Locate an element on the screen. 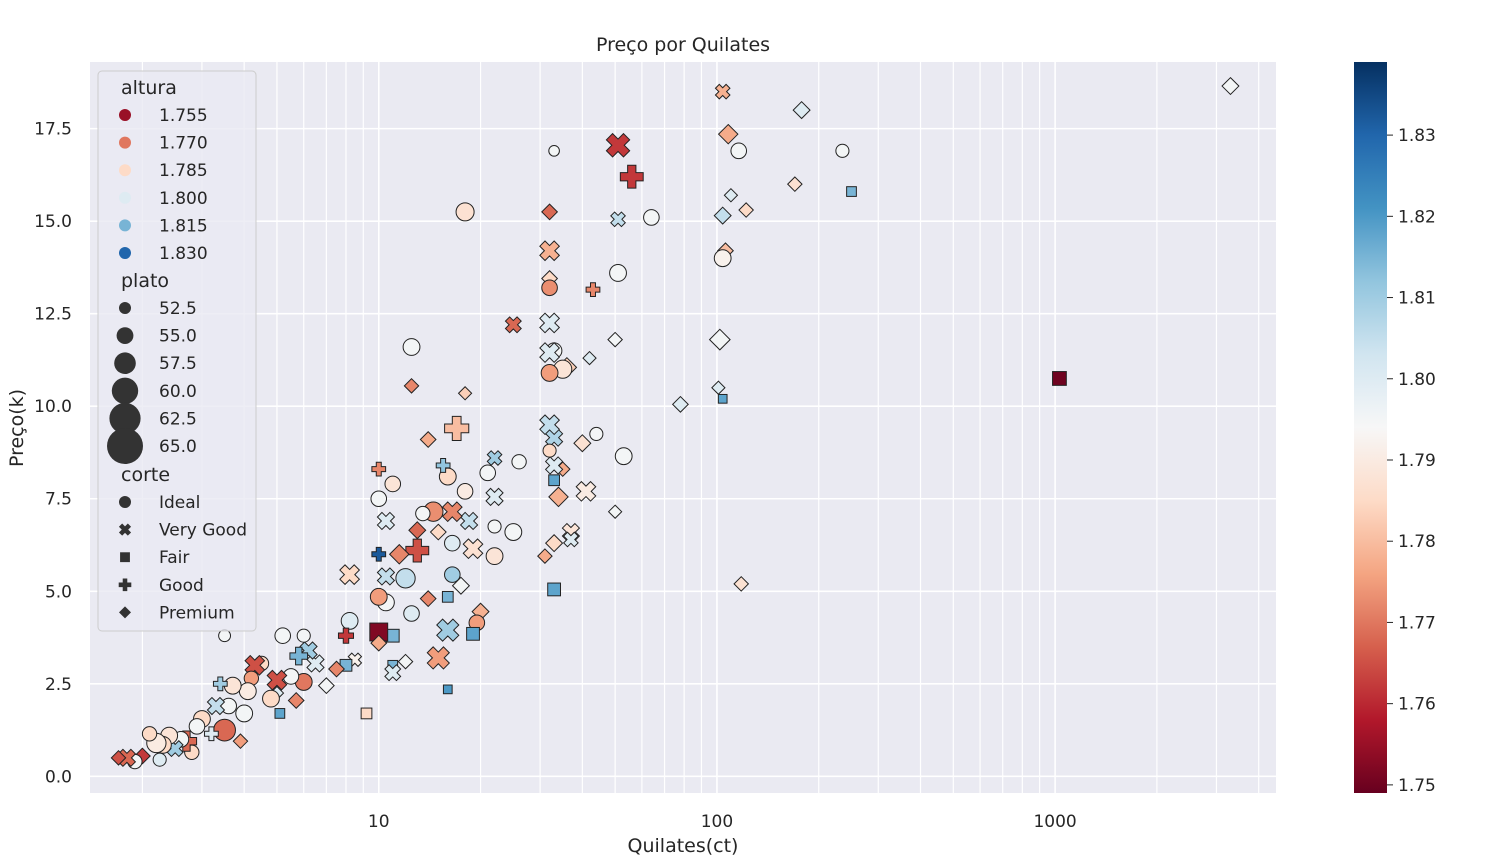 The width and height of the screenshot is (1491, 867). legend-label: 60.0 is located at coordinates (178, 392).